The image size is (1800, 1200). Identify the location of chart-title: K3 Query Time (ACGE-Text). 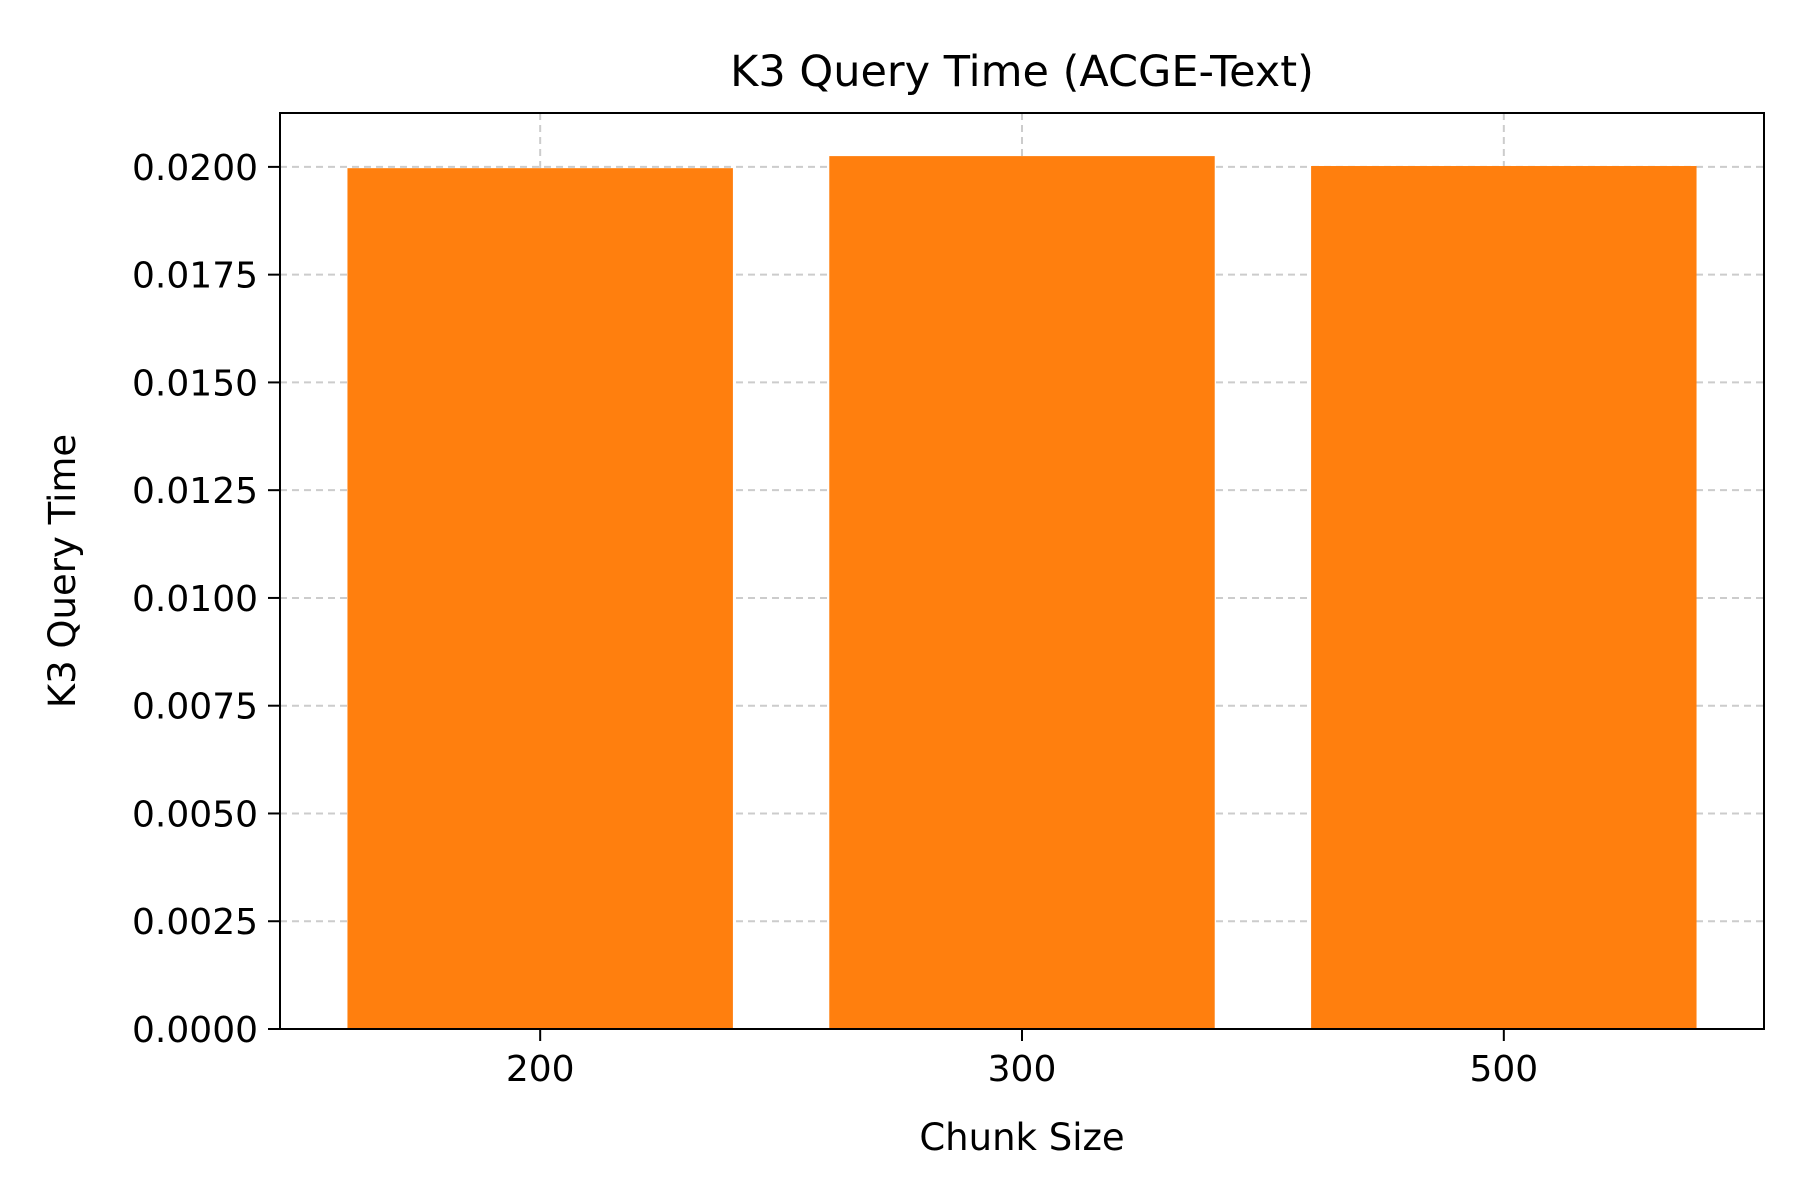
(1022, 72).